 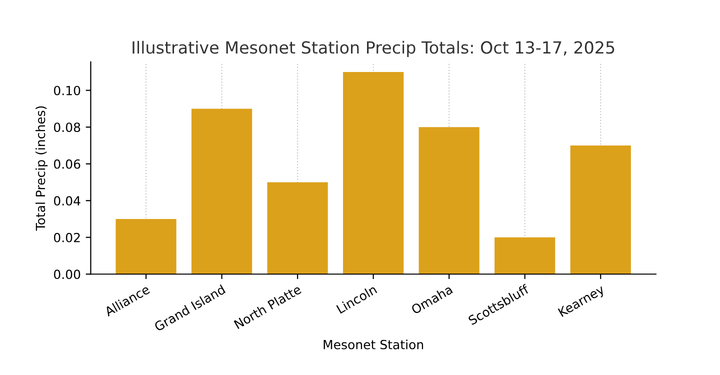 What do you see at coordinates (67, 164) in the screenshot?
I see `y-tick-label: 0.06` at bounding box center [67, 164].